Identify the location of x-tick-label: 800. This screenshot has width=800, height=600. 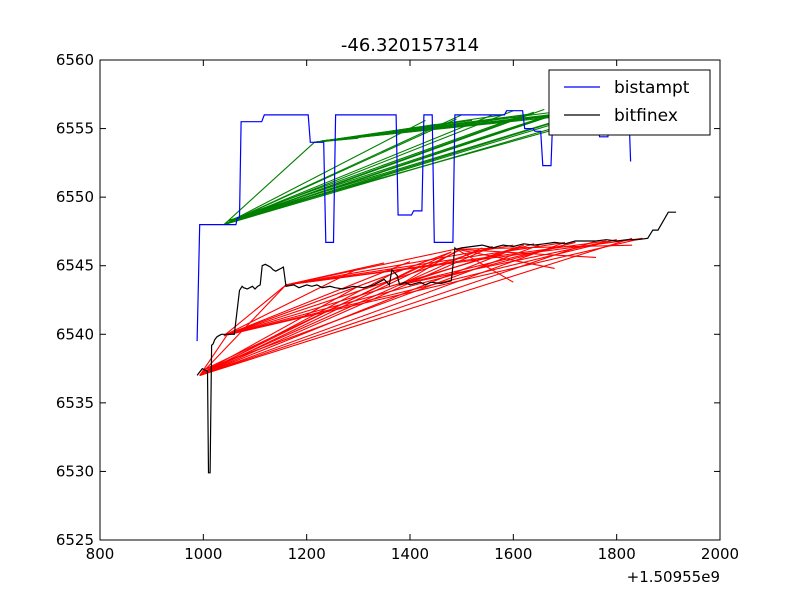
(100, 554).